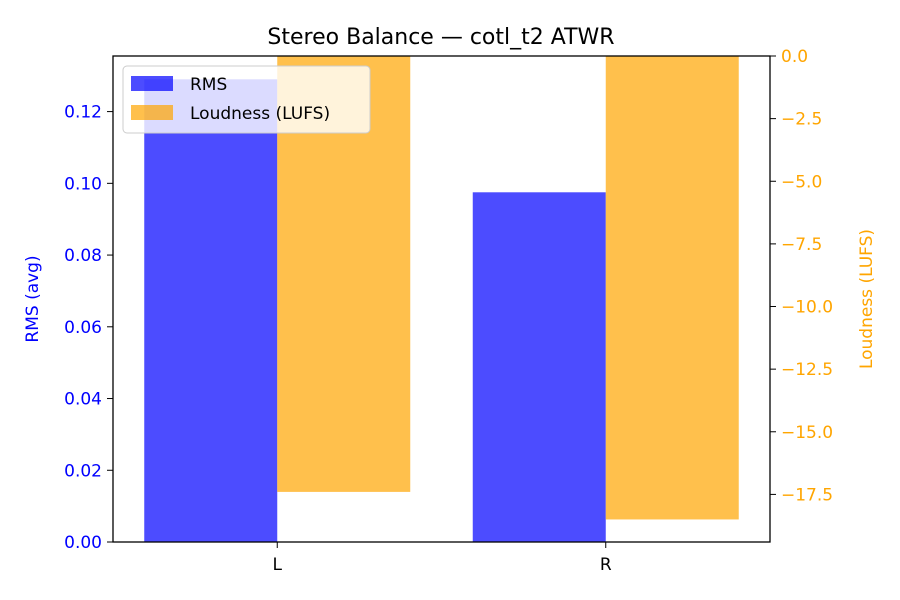 The image size is (900, 600). Describe the element at coordinates (211, 310) in the screenshot. I see `bar-rms-L` at that location.